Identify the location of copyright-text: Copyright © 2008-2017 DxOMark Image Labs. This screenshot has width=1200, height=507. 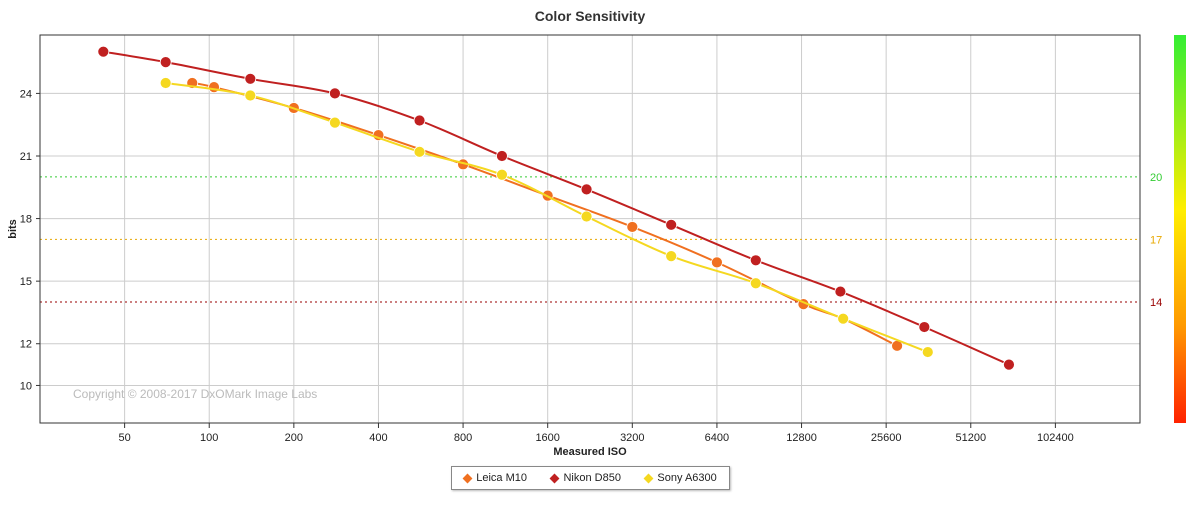
(195, 394).